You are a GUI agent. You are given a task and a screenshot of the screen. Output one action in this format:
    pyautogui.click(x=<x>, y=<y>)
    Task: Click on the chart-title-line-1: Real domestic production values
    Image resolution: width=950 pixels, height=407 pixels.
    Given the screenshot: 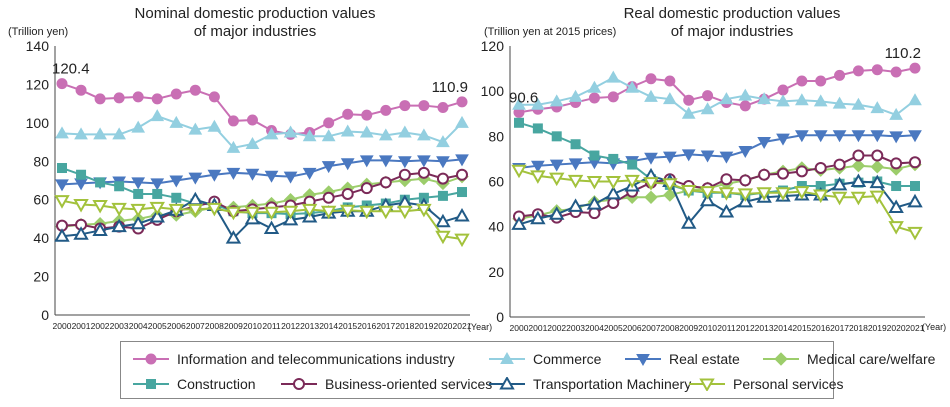 What is the action you would take?
    pyautogui.click(x=732, y=13)
    